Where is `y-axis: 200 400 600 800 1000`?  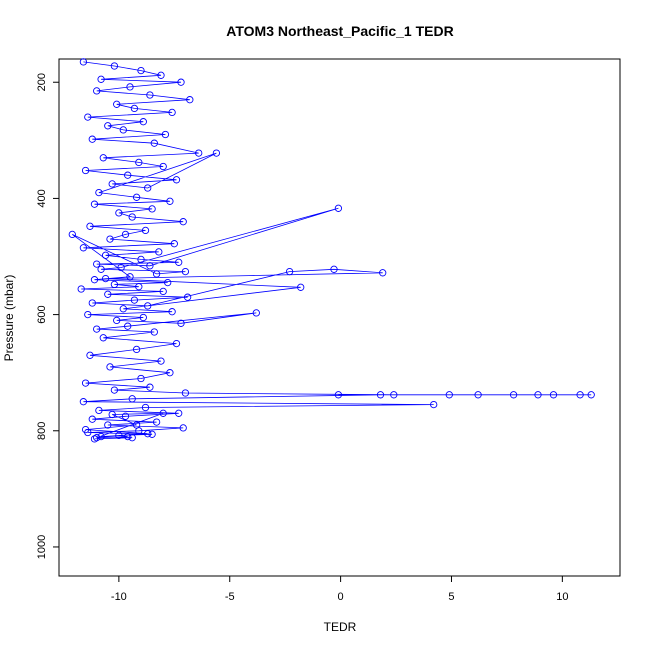
y-axis: 200 400 600 800 1000 is located at coordinates (48, 316).